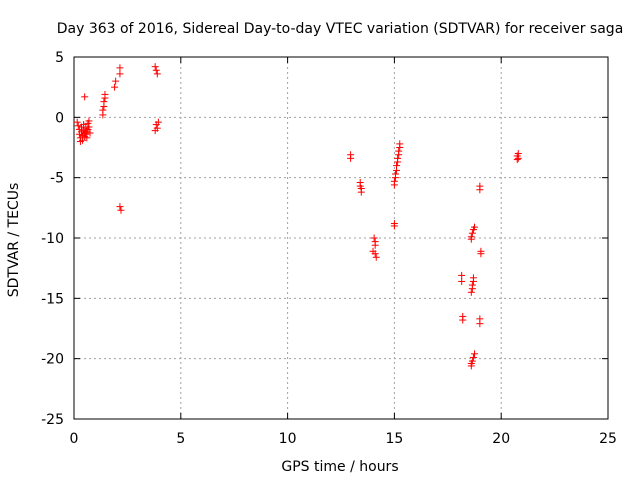  Describe the element at coordinates (59, 58) in the screenshot. I see `y-tick-label: 5` at that location.